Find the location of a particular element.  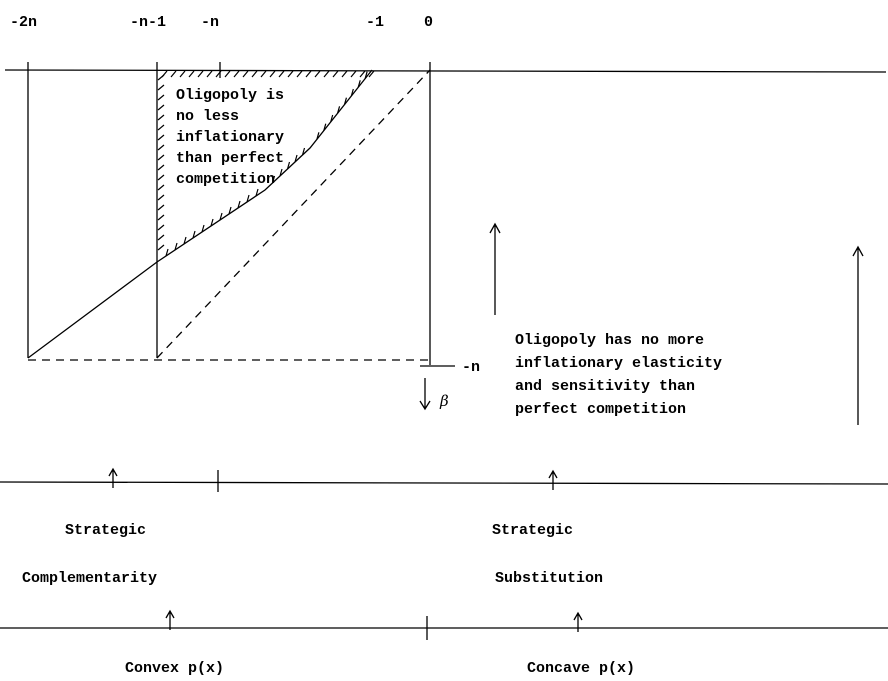

axis-end-label: -n is located at coordinates (471, 367).